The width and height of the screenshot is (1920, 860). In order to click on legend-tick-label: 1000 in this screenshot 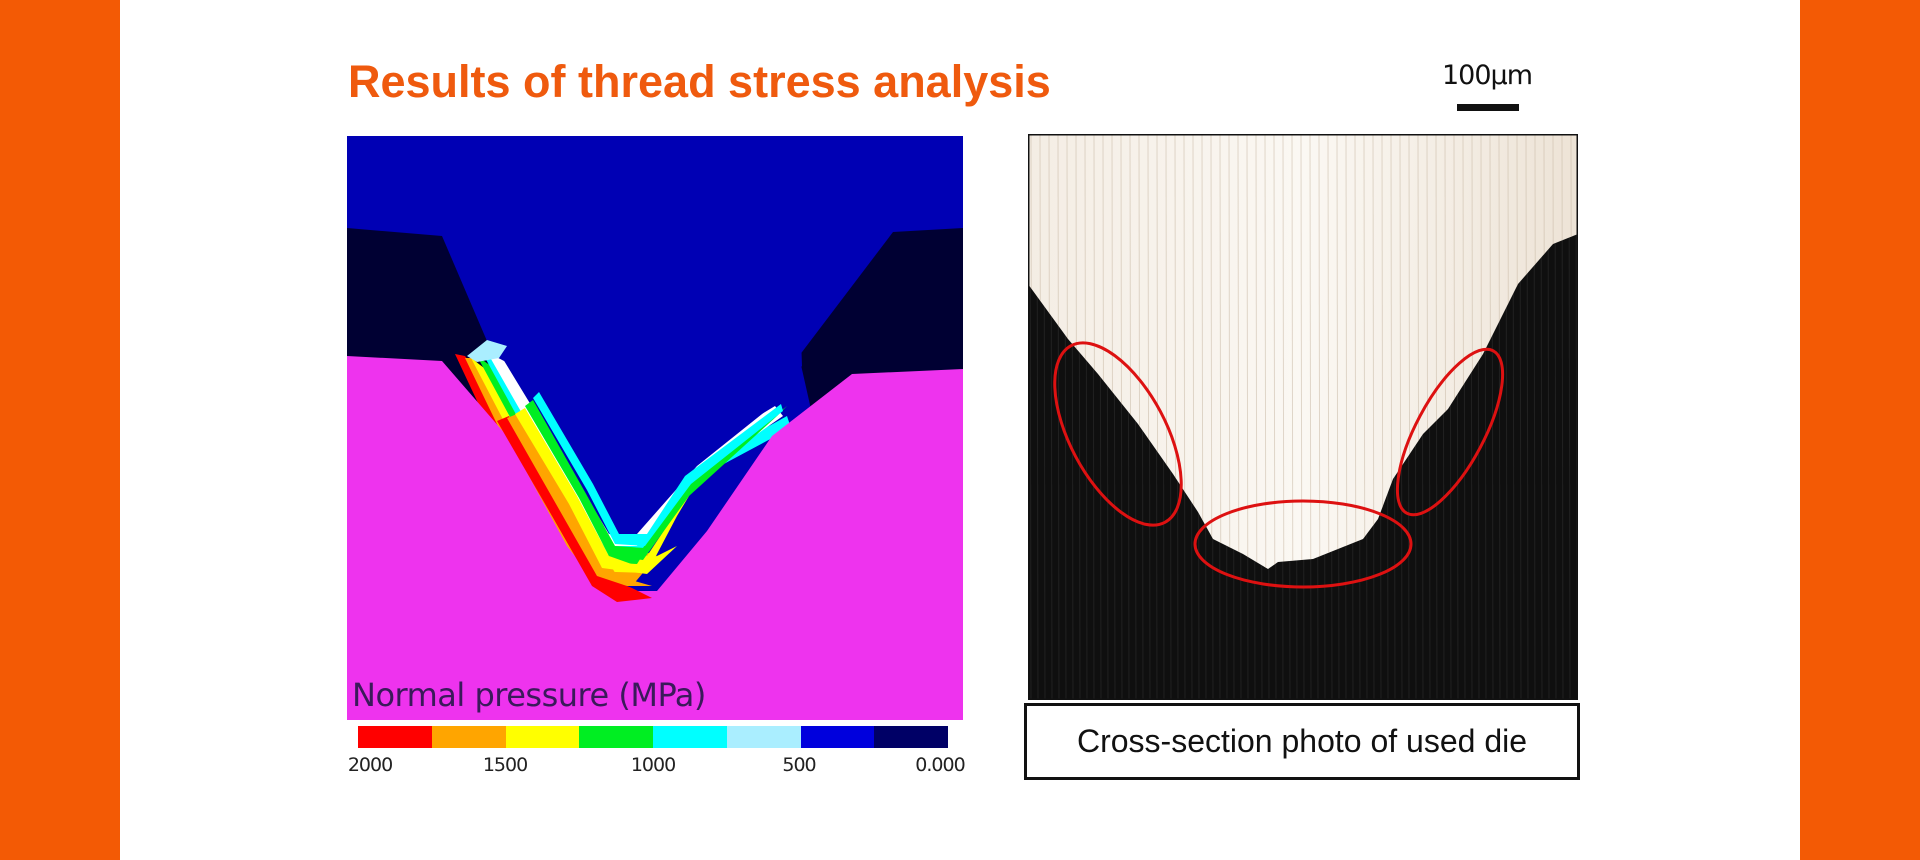, I will do `click(653, 765)`.